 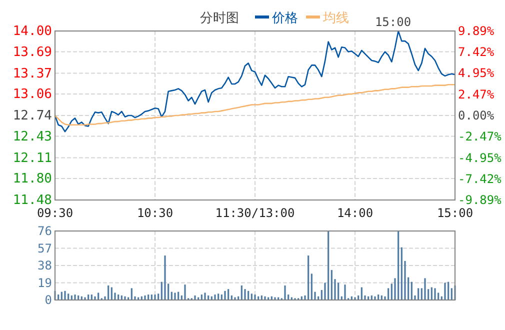 I want to click on legend-label: 价格, so click(x=284, y=18).